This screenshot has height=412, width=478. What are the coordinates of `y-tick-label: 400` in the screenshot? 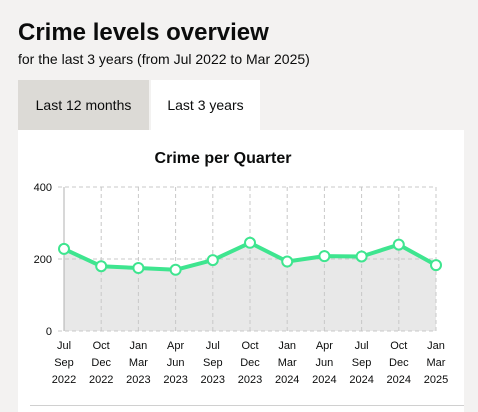 It's located at (43, 188).